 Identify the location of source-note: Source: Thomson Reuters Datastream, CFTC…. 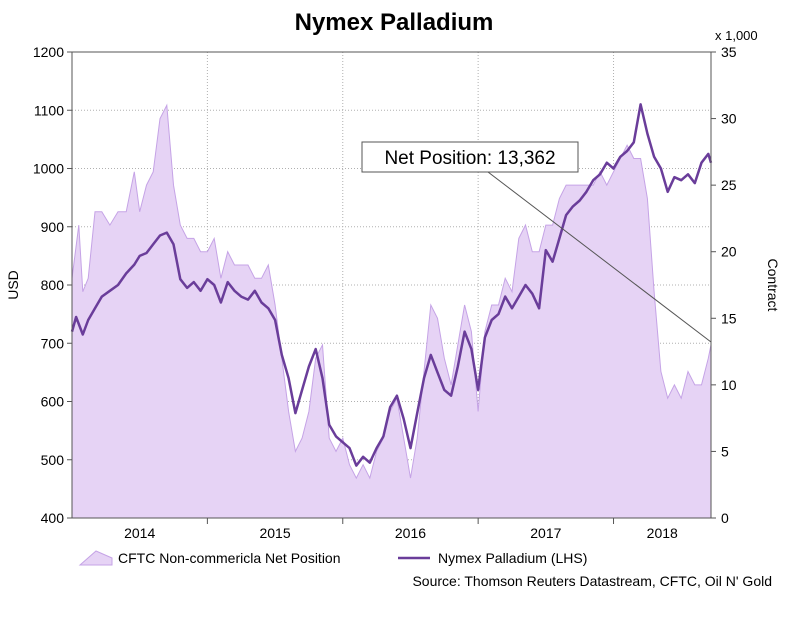
(592, 581).